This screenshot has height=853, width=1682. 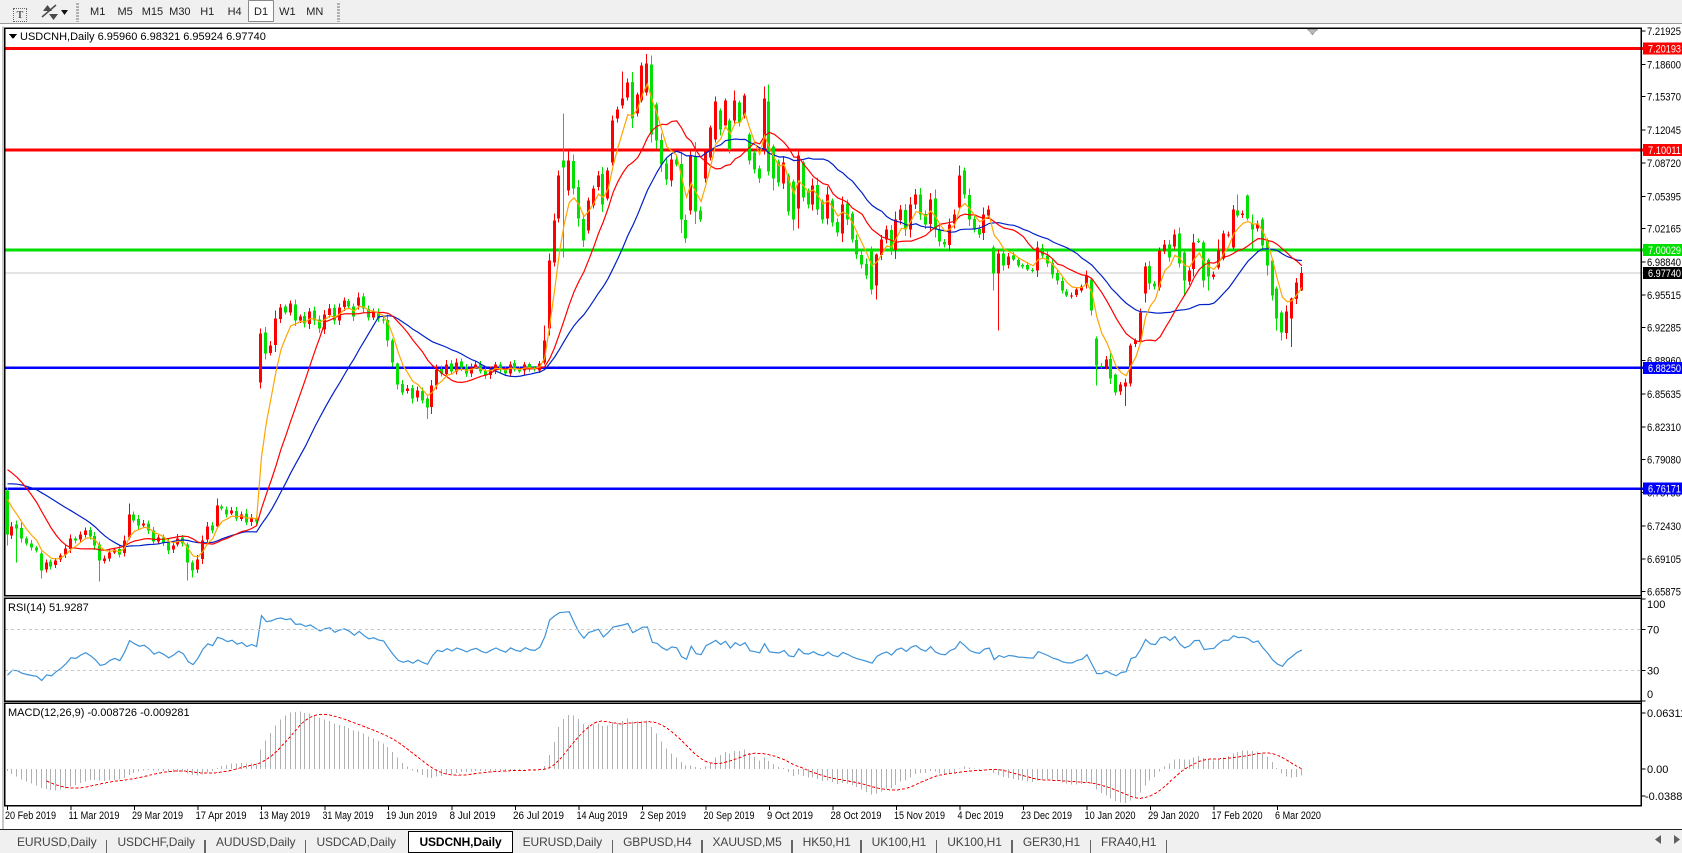 I want to click on svg-text: 6.98840, so click(x=1664, y=263).